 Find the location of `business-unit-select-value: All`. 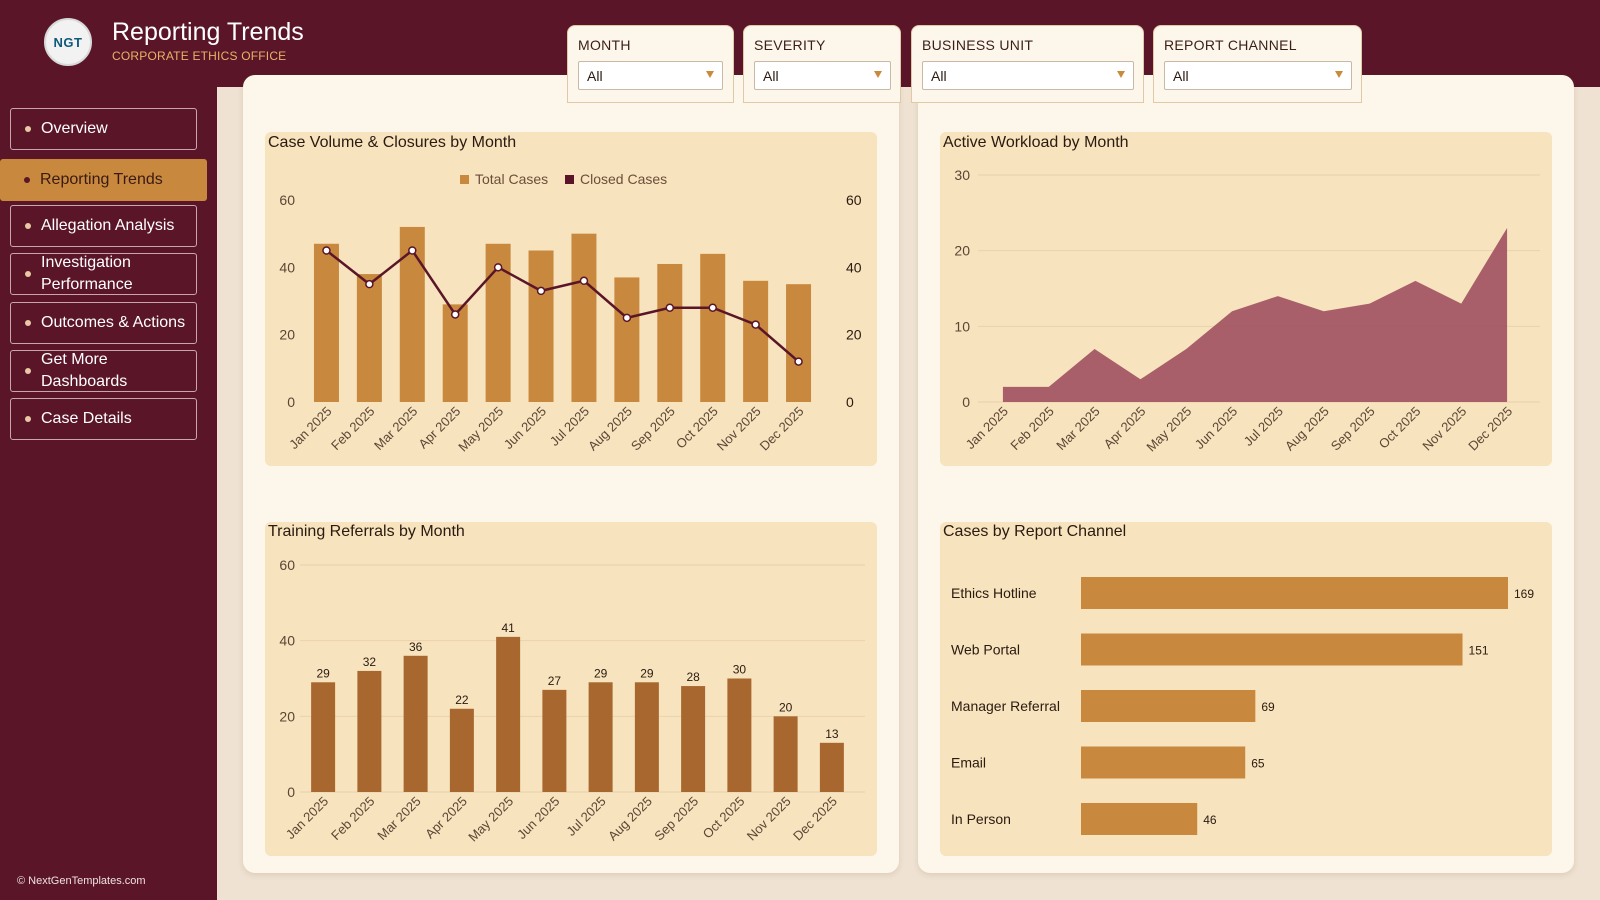

business-unit-select-value: All is located at coordinates (939, 76).